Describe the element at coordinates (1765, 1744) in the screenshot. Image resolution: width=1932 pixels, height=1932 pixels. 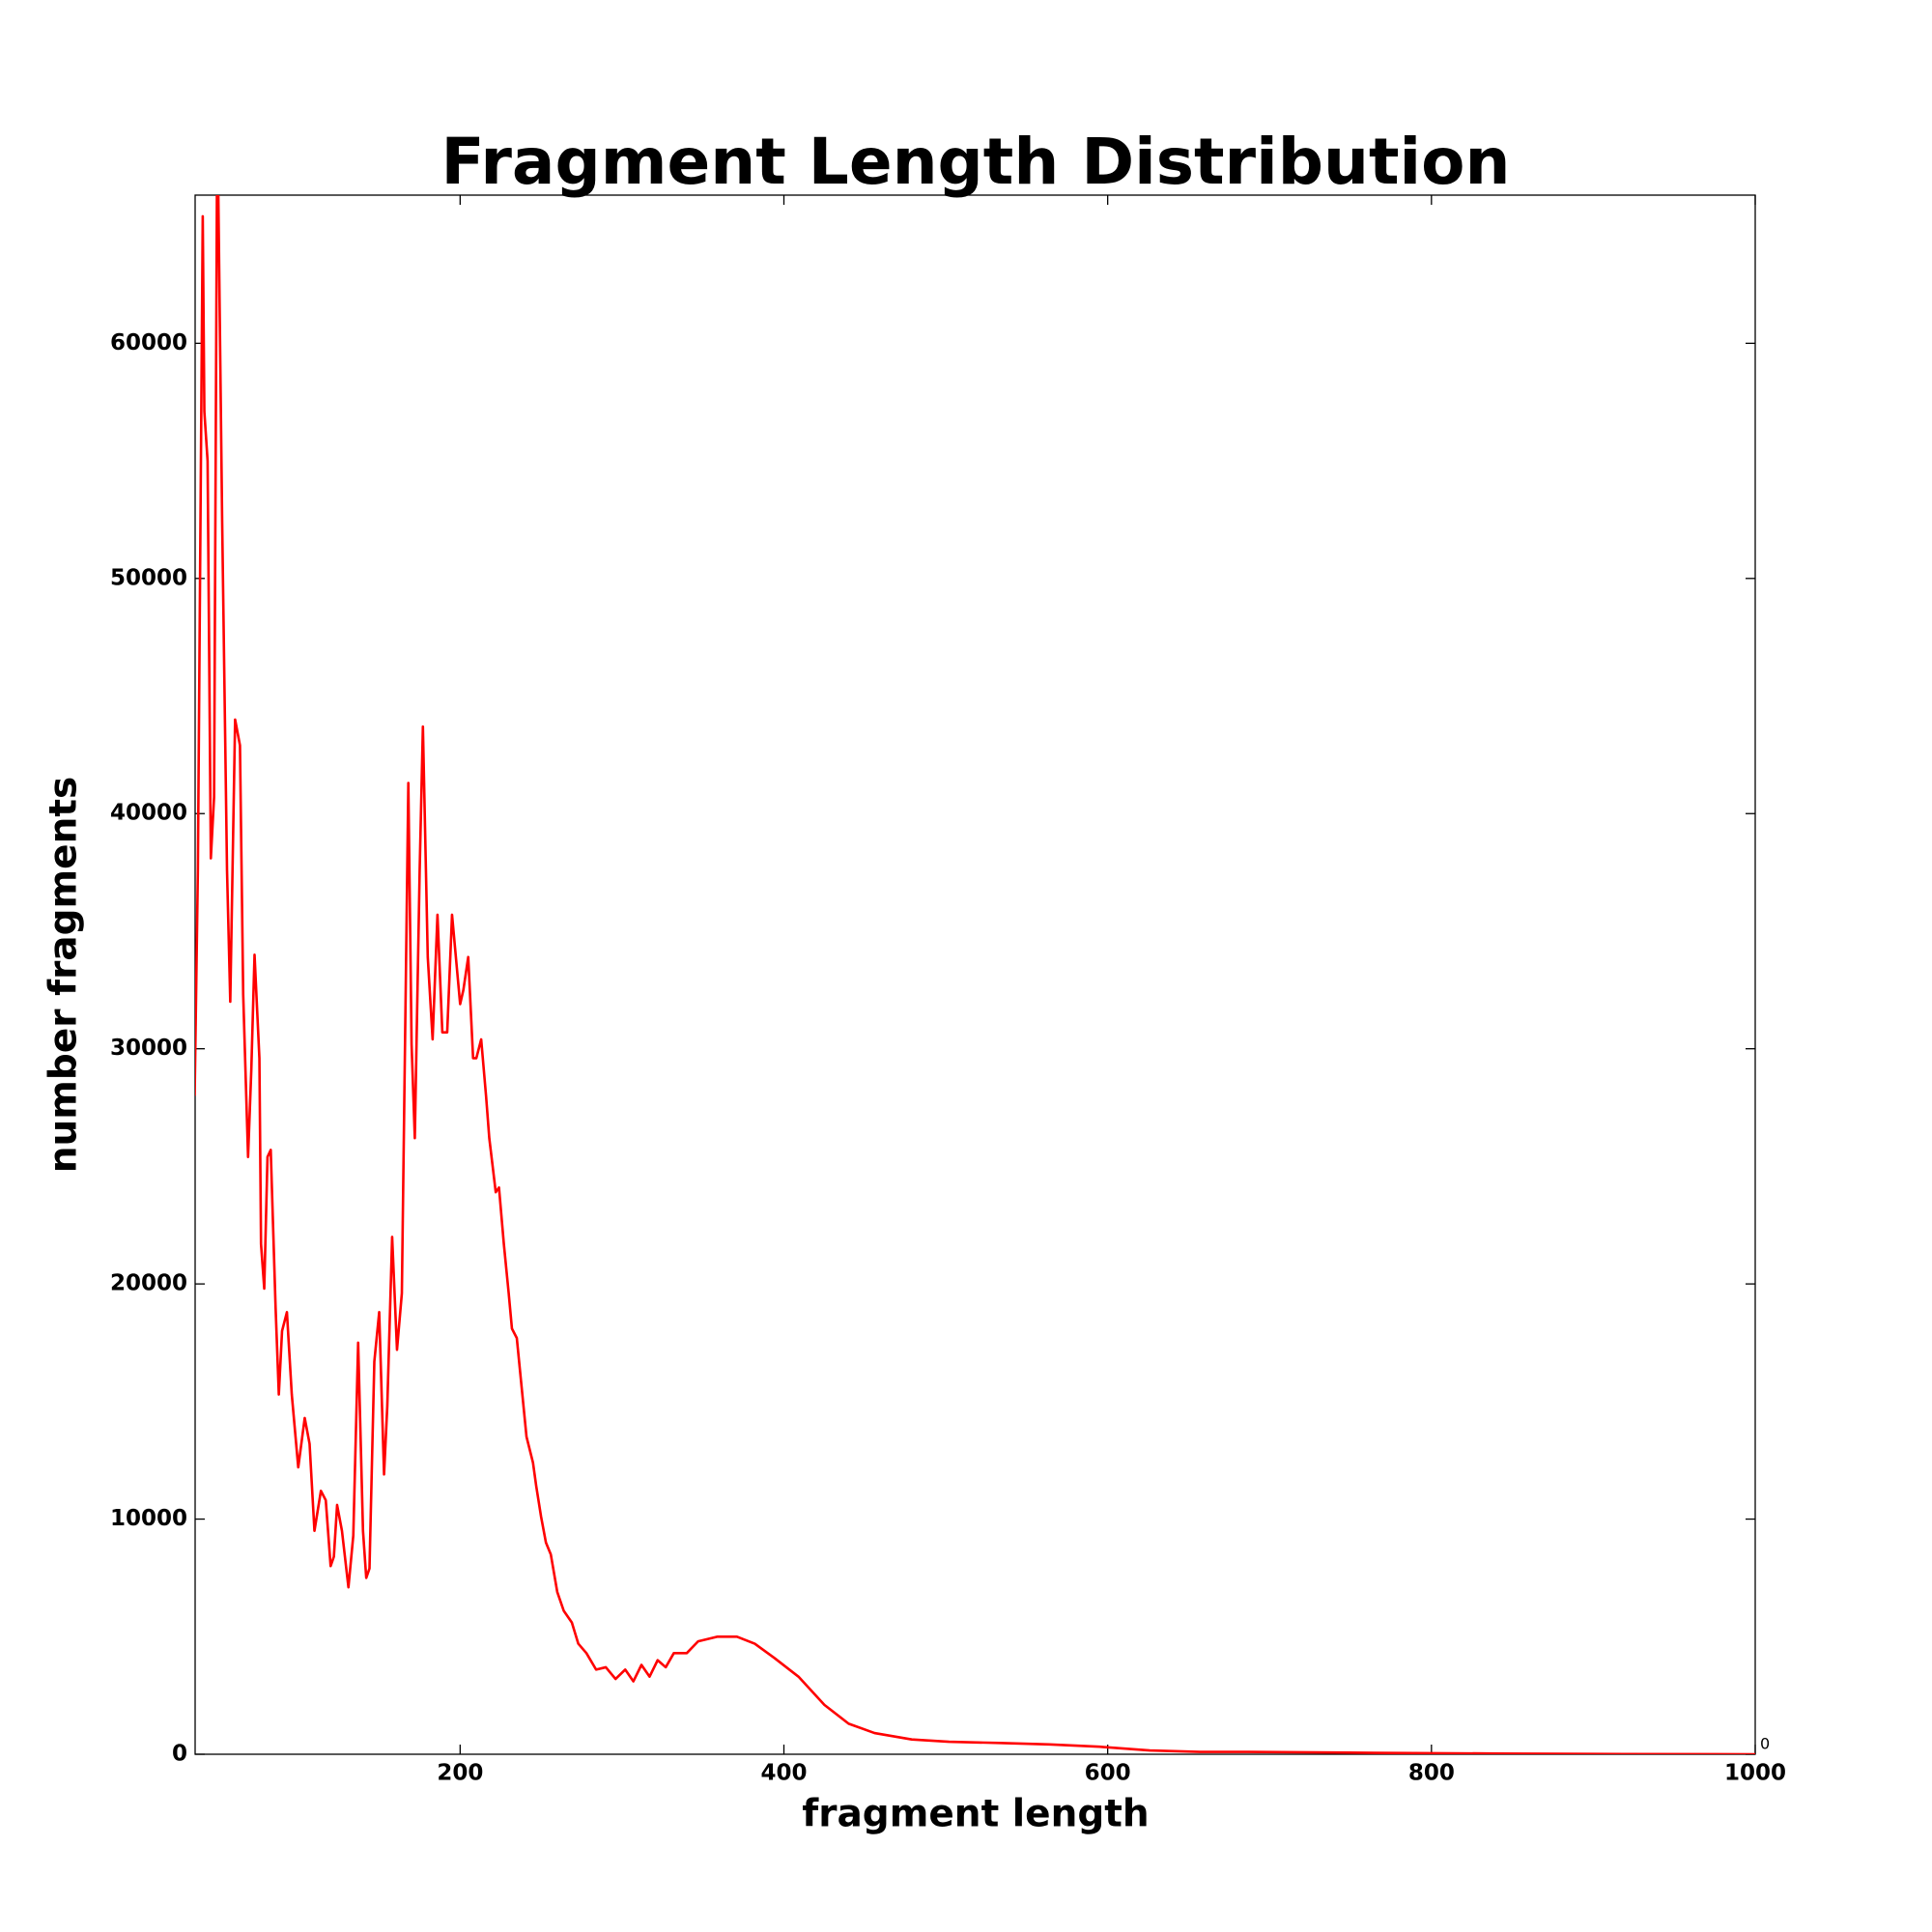
I see `annotation: 0` at that location.